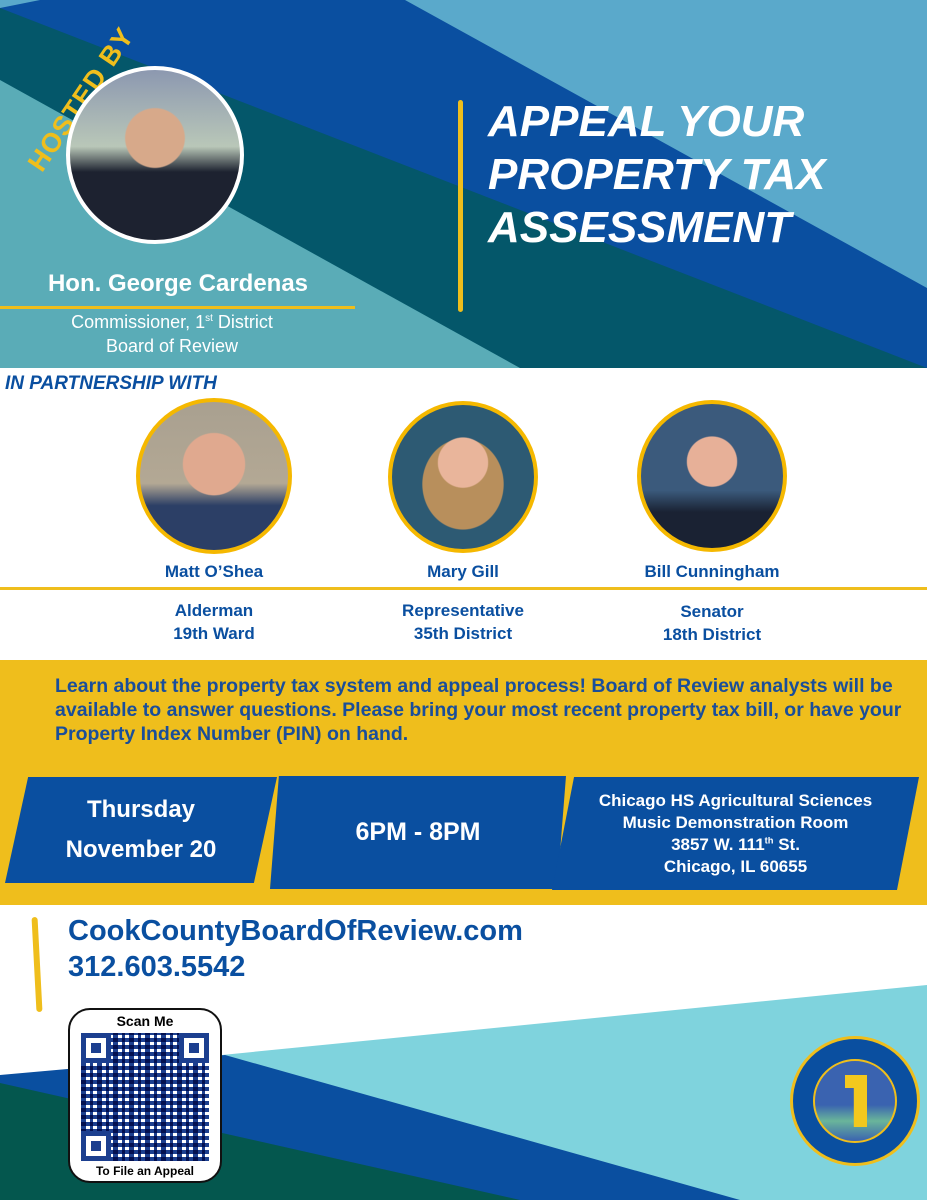 The image size is (927, 1200). What do you see at coordinates (214, 571) in the screenshot?
I see `partner-name: Matt O’Shea` at bounding box center [214, 571].